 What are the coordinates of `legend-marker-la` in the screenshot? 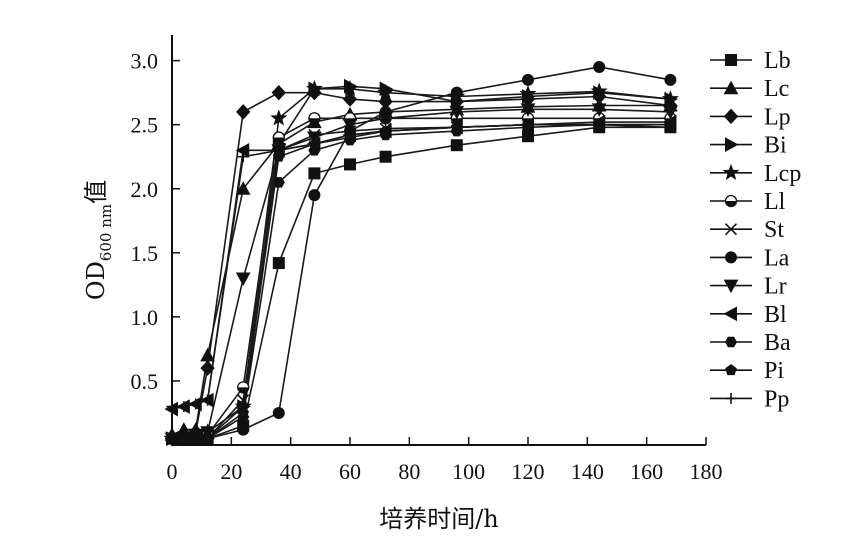 It's located at (731, 257).